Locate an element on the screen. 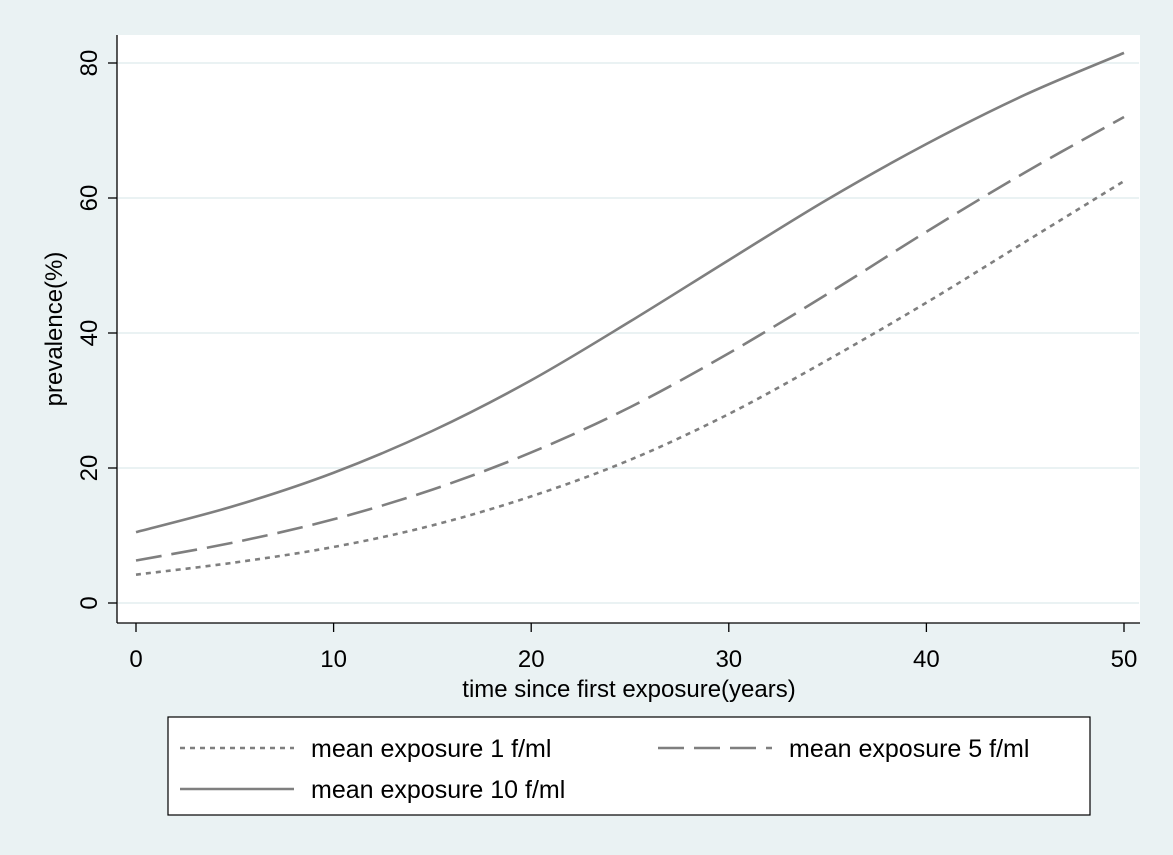 The height and width of the screenshot is (855, 1173). legend-box is located at coordinates (629, 766).